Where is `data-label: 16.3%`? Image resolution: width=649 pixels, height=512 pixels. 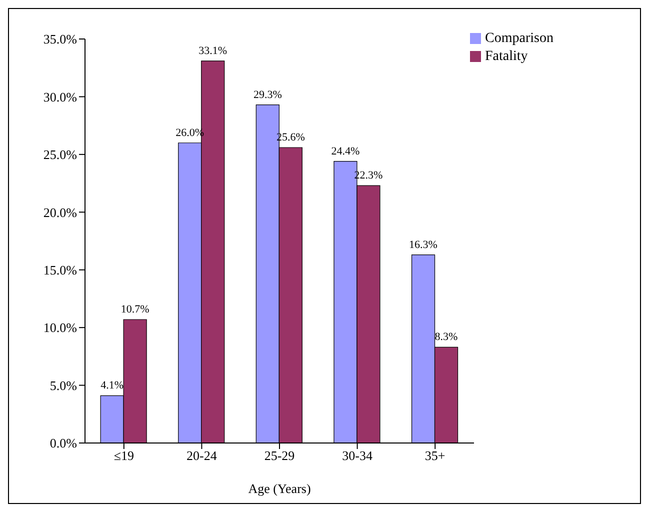
data-label: 16.3% is located at coordinates (423, 244).